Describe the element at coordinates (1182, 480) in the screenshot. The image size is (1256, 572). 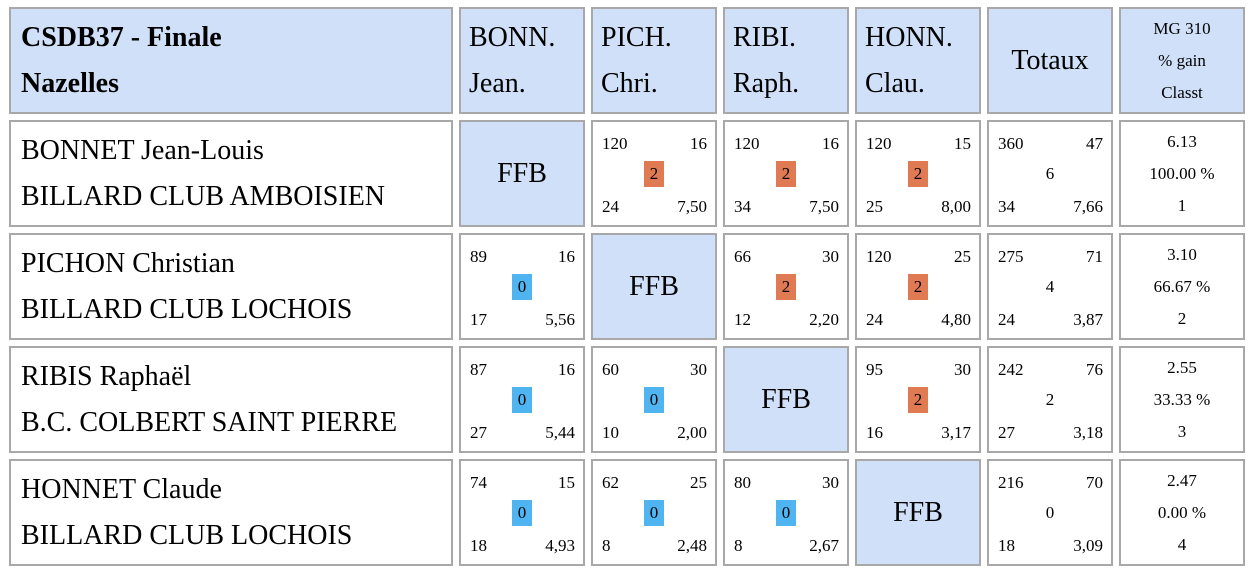
I see `mg-value: 2.47` at that location.